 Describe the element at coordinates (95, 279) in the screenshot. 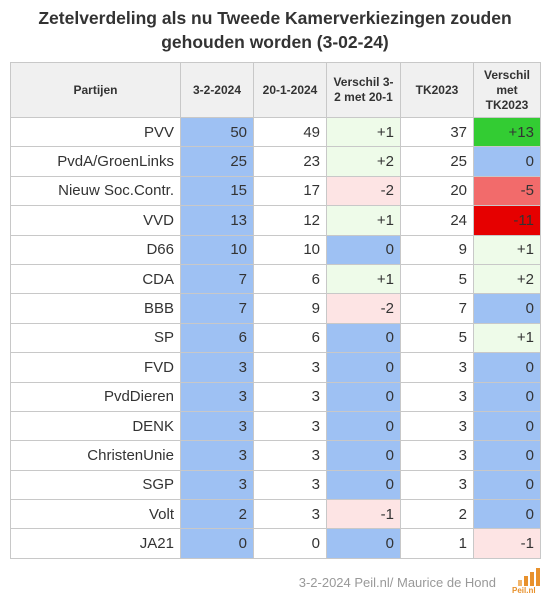

I see `party-name: CDA` at that location.